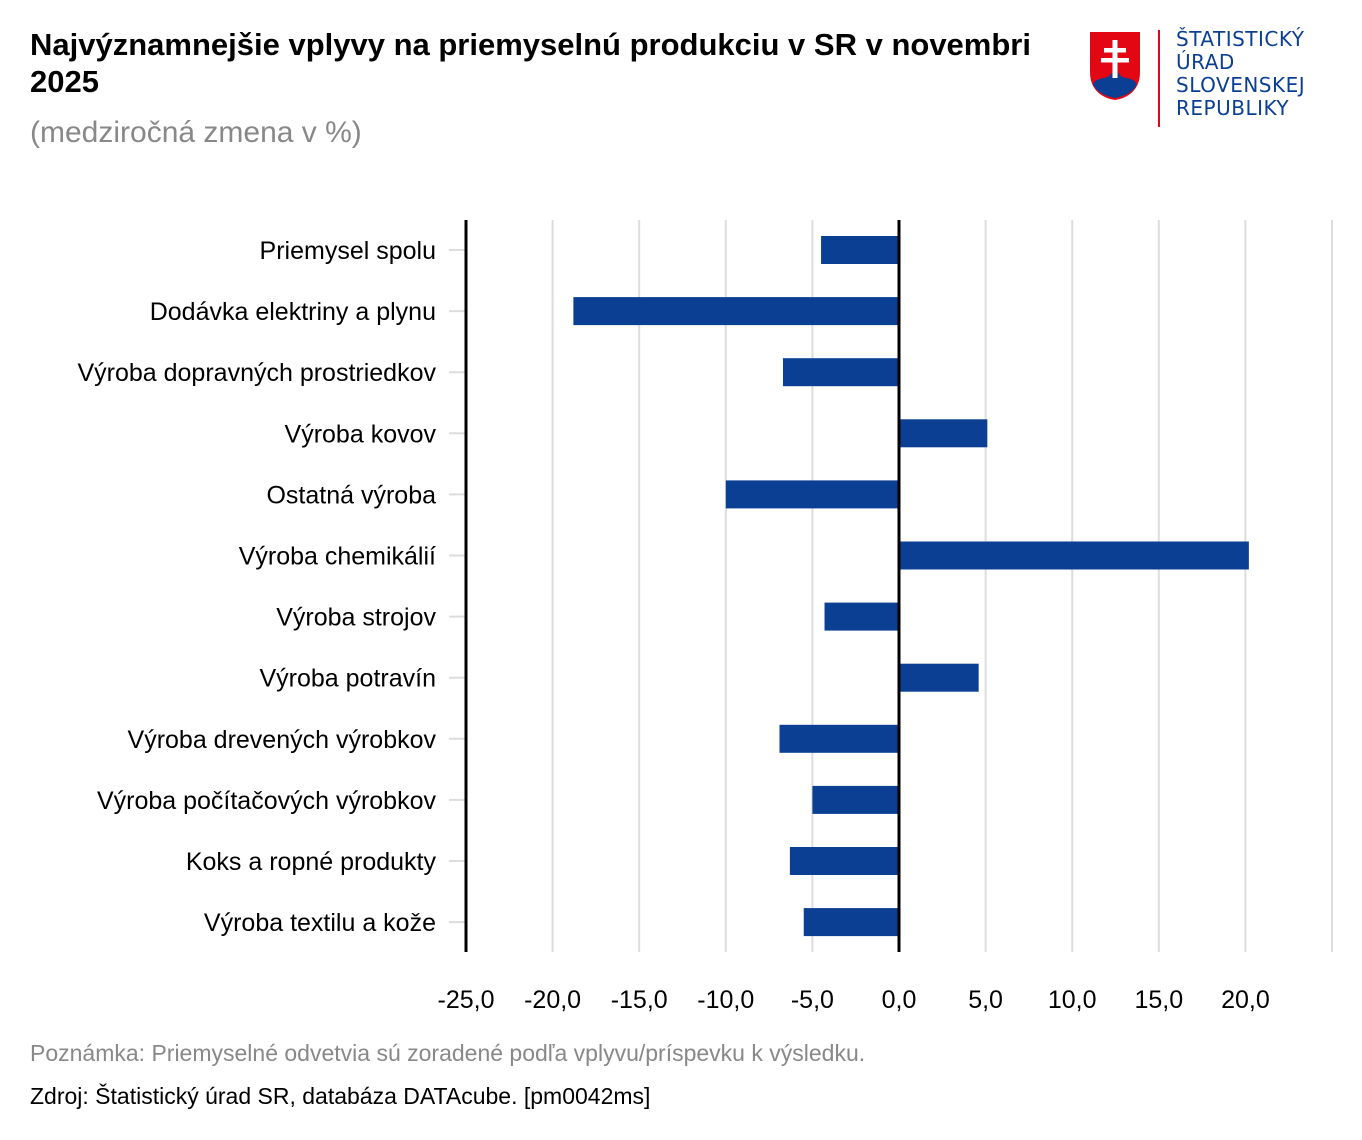 This screenshot has width=1362, height=1140. Describe the element at coordinates (1072, 1000) in the screenshot. I see `x-tick-label: 10,0` at that location.